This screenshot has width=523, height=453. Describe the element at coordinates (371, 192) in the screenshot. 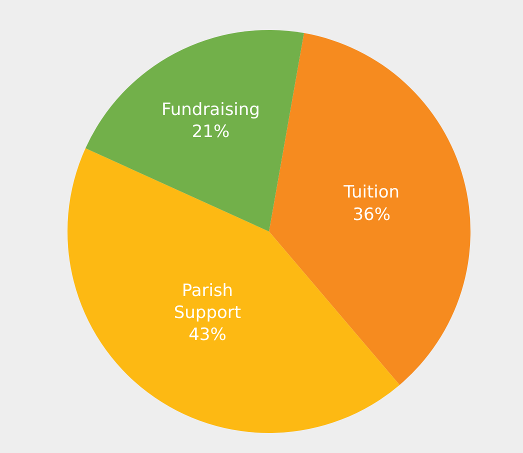

I see `slice-label: Tuition` at that location.